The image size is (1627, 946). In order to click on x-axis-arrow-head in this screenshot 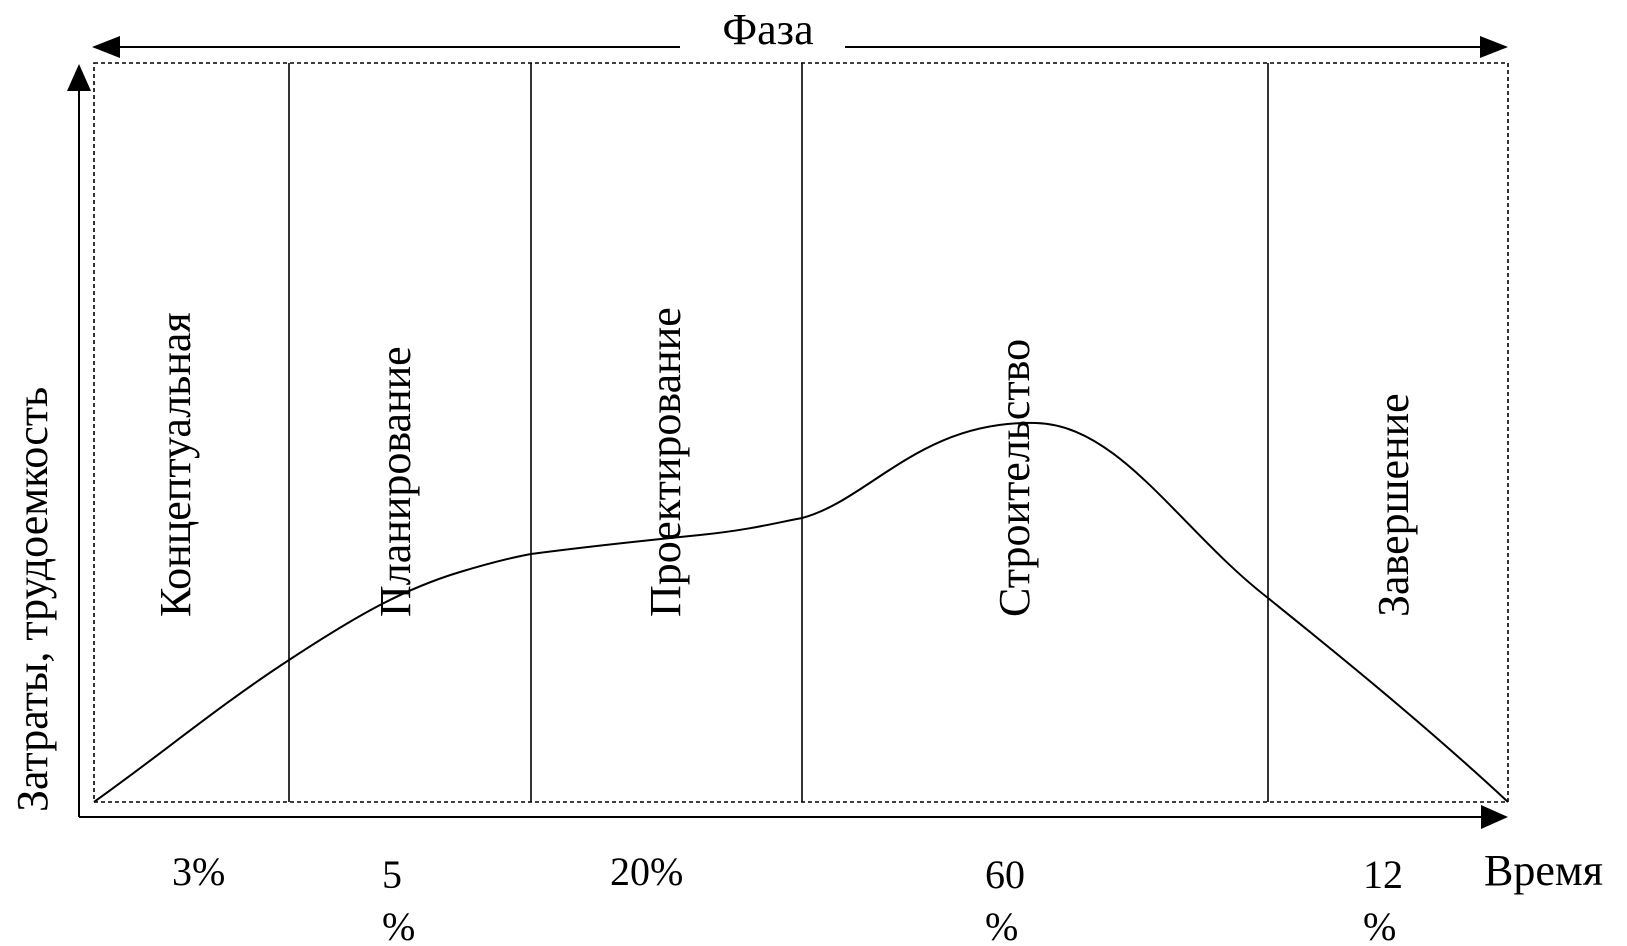, I will do `click(1494, 817)`.